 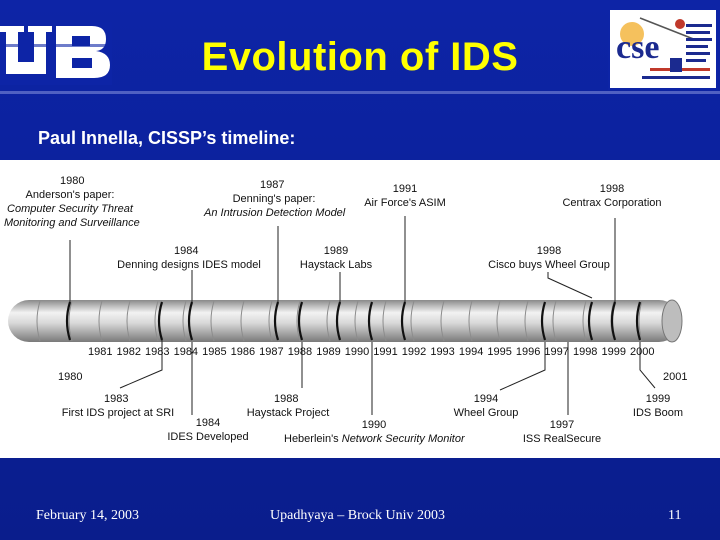 I want to click on event-year: 1990, so click(x=374, y=425).